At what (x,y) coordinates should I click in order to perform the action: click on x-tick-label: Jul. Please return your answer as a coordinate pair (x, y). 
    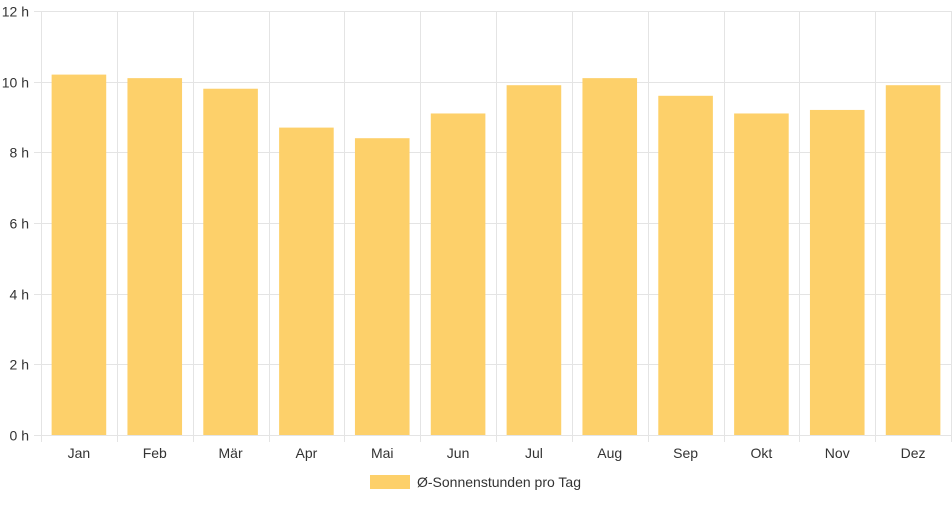
    Looking at the image, I should click on (534, 453).